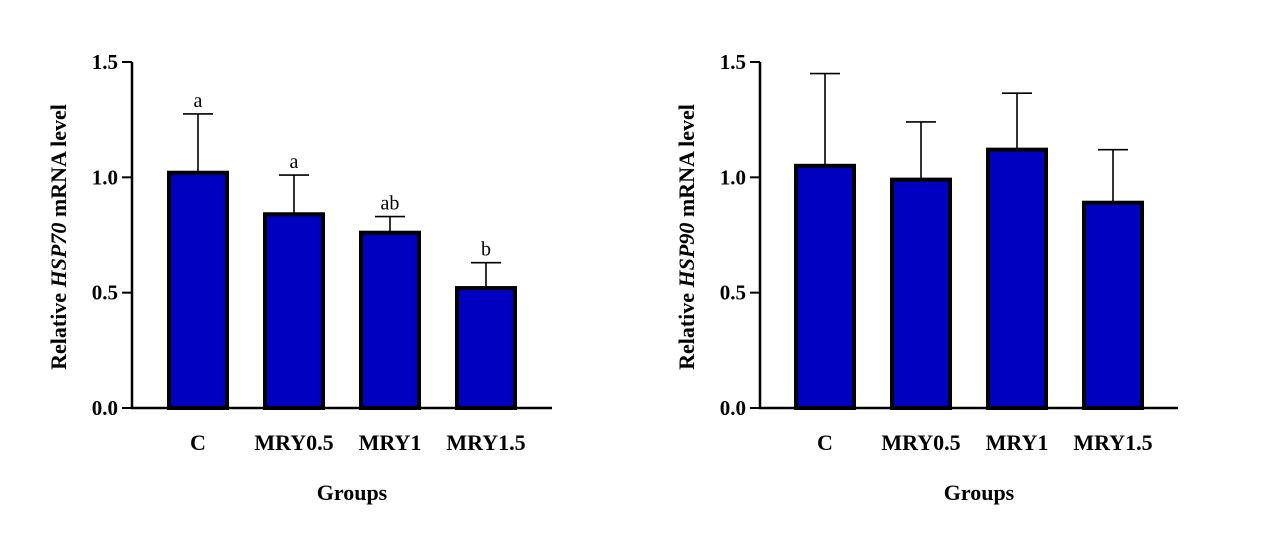 The width and height of the screenshot is (1270, 548). I want to click on y-axis-title: Relative HSP70 mRNA level, so click(58, 237).